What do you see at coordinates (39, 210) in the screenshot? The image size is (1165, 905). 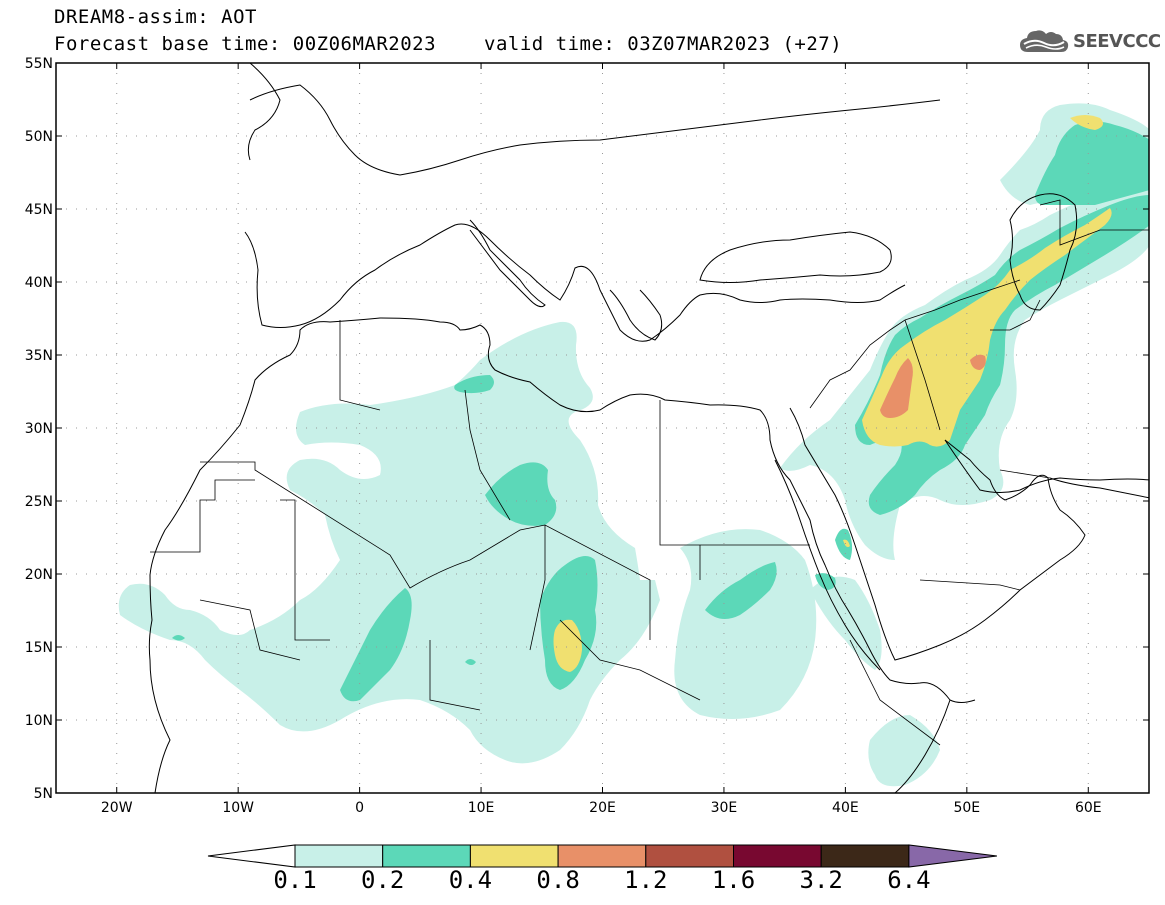 I see `lat-label: 45N` at bounding box center [39, 210].